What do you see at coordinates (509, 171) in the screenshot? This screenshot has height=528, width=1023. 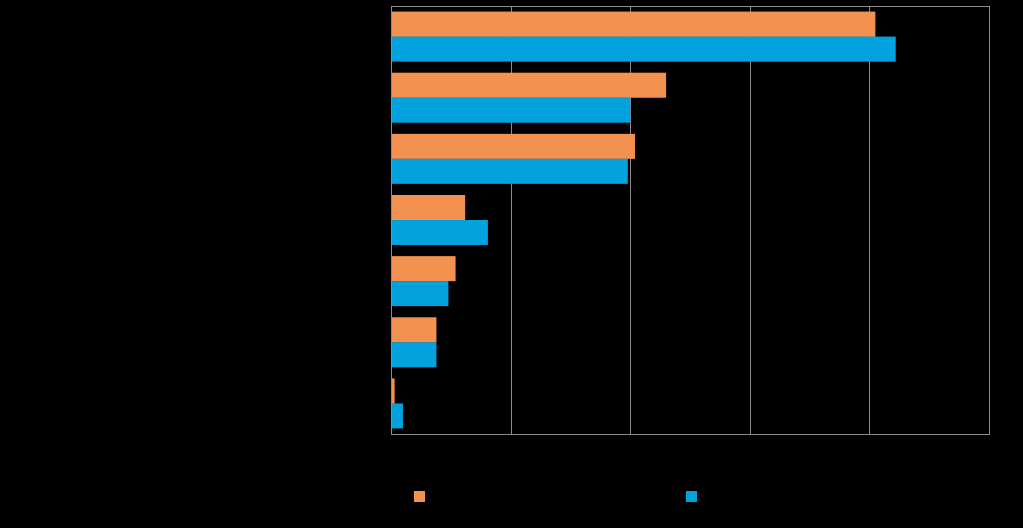 I see `bar-series2-category3` at bounding box center [509, 171].